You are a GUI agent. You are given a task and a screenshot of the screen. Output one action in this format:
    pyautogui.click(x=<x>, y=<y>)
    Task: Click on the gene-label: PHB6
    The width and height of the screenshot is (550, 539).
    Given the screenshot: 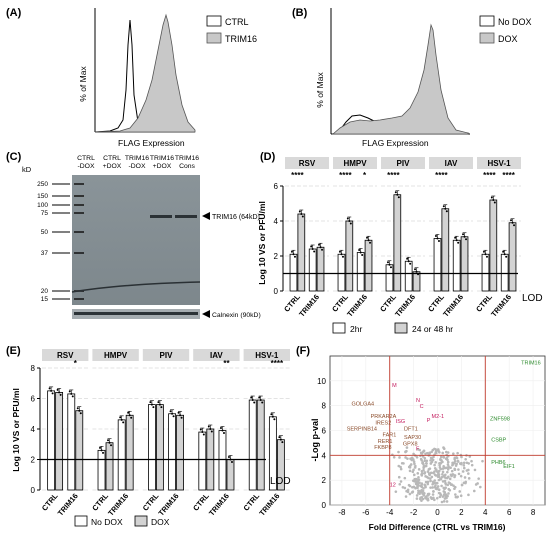 What is the action you would take?
    pyautogui.click(x=498, y=463)
    